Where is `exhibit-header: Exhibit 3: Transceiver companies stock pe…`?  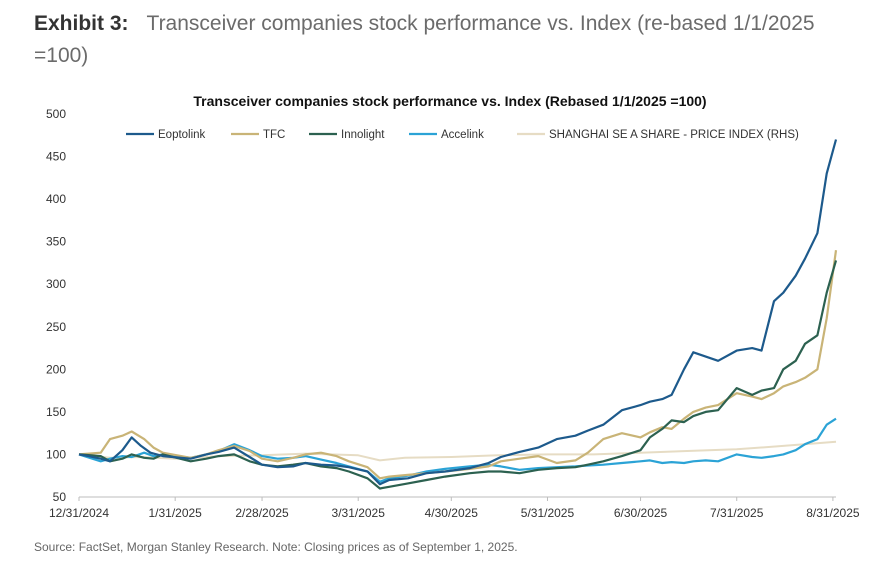
exhibit-header: Exhibit 3: Transceiver companies stock pe… is located at coordinates (449, 40).